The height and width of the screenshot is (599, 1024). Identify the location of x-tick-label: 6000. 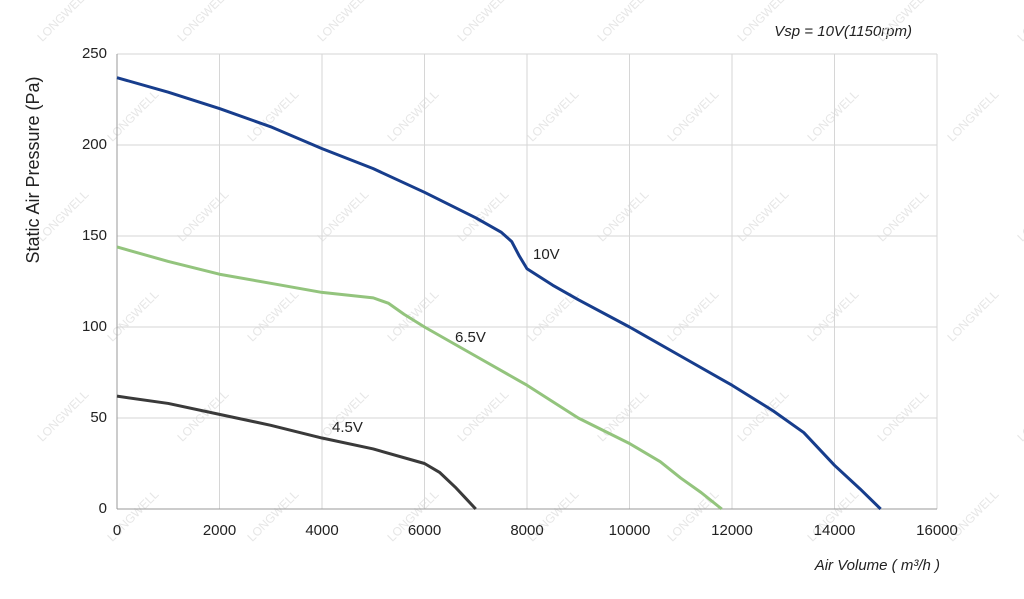
(424, 530).